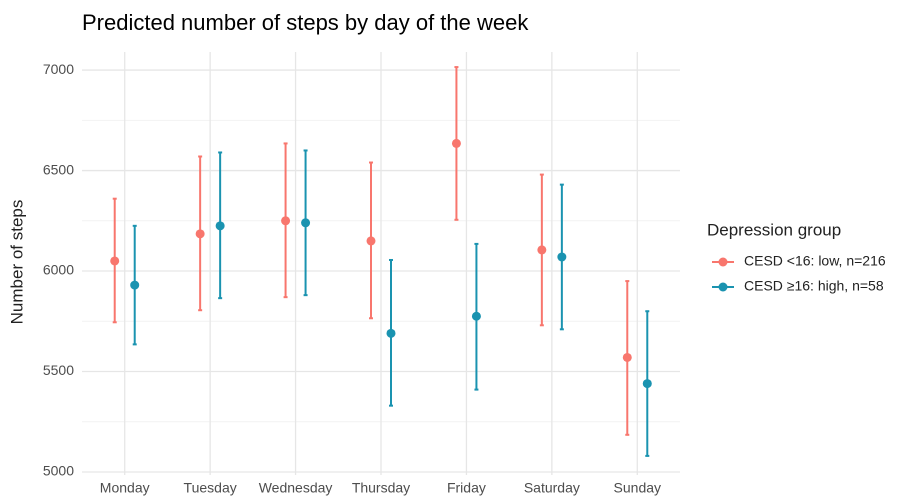 This screenshot has height=498, width=922. Describe the element at coordinates (58, 471) in the screenshot. I see `y-tick-label: 5000` at that location.